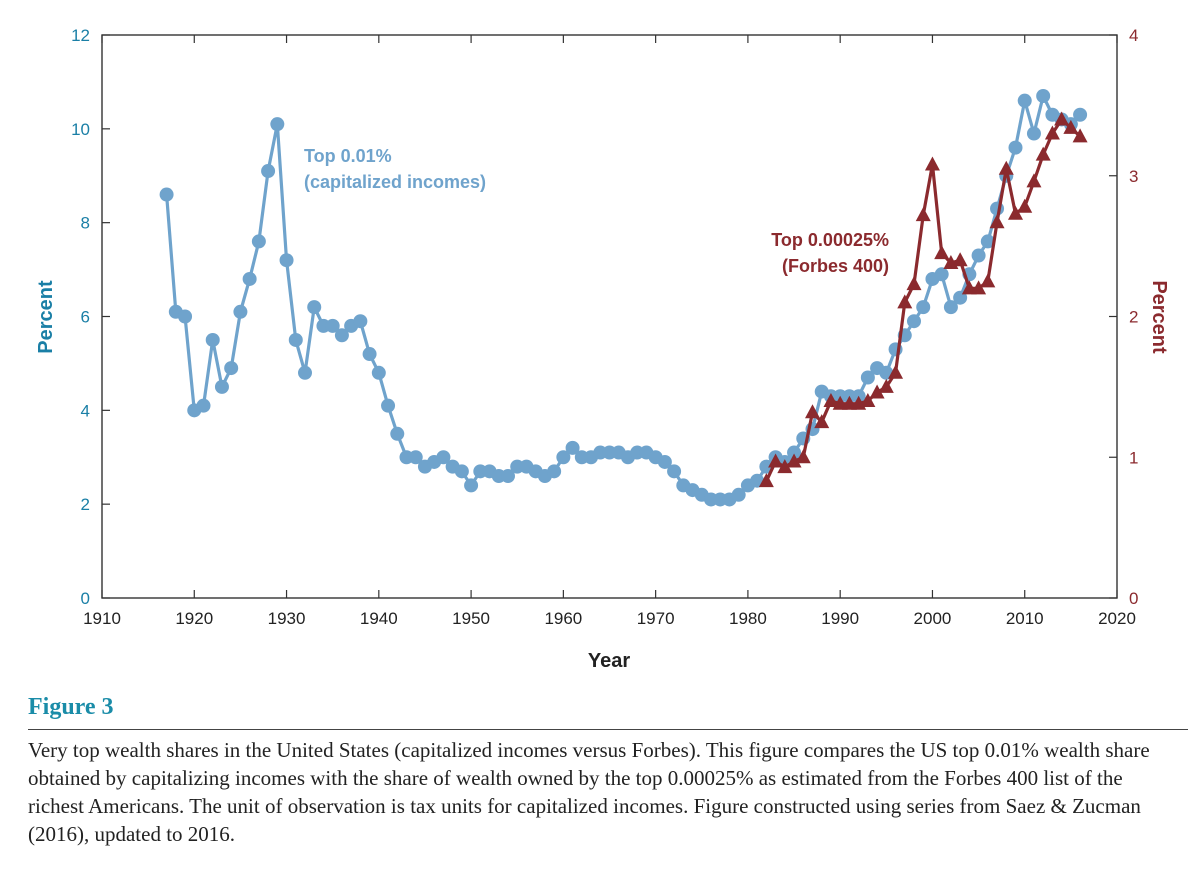  I want to click on y-tick-label-right: 0, so click(1133, 598).